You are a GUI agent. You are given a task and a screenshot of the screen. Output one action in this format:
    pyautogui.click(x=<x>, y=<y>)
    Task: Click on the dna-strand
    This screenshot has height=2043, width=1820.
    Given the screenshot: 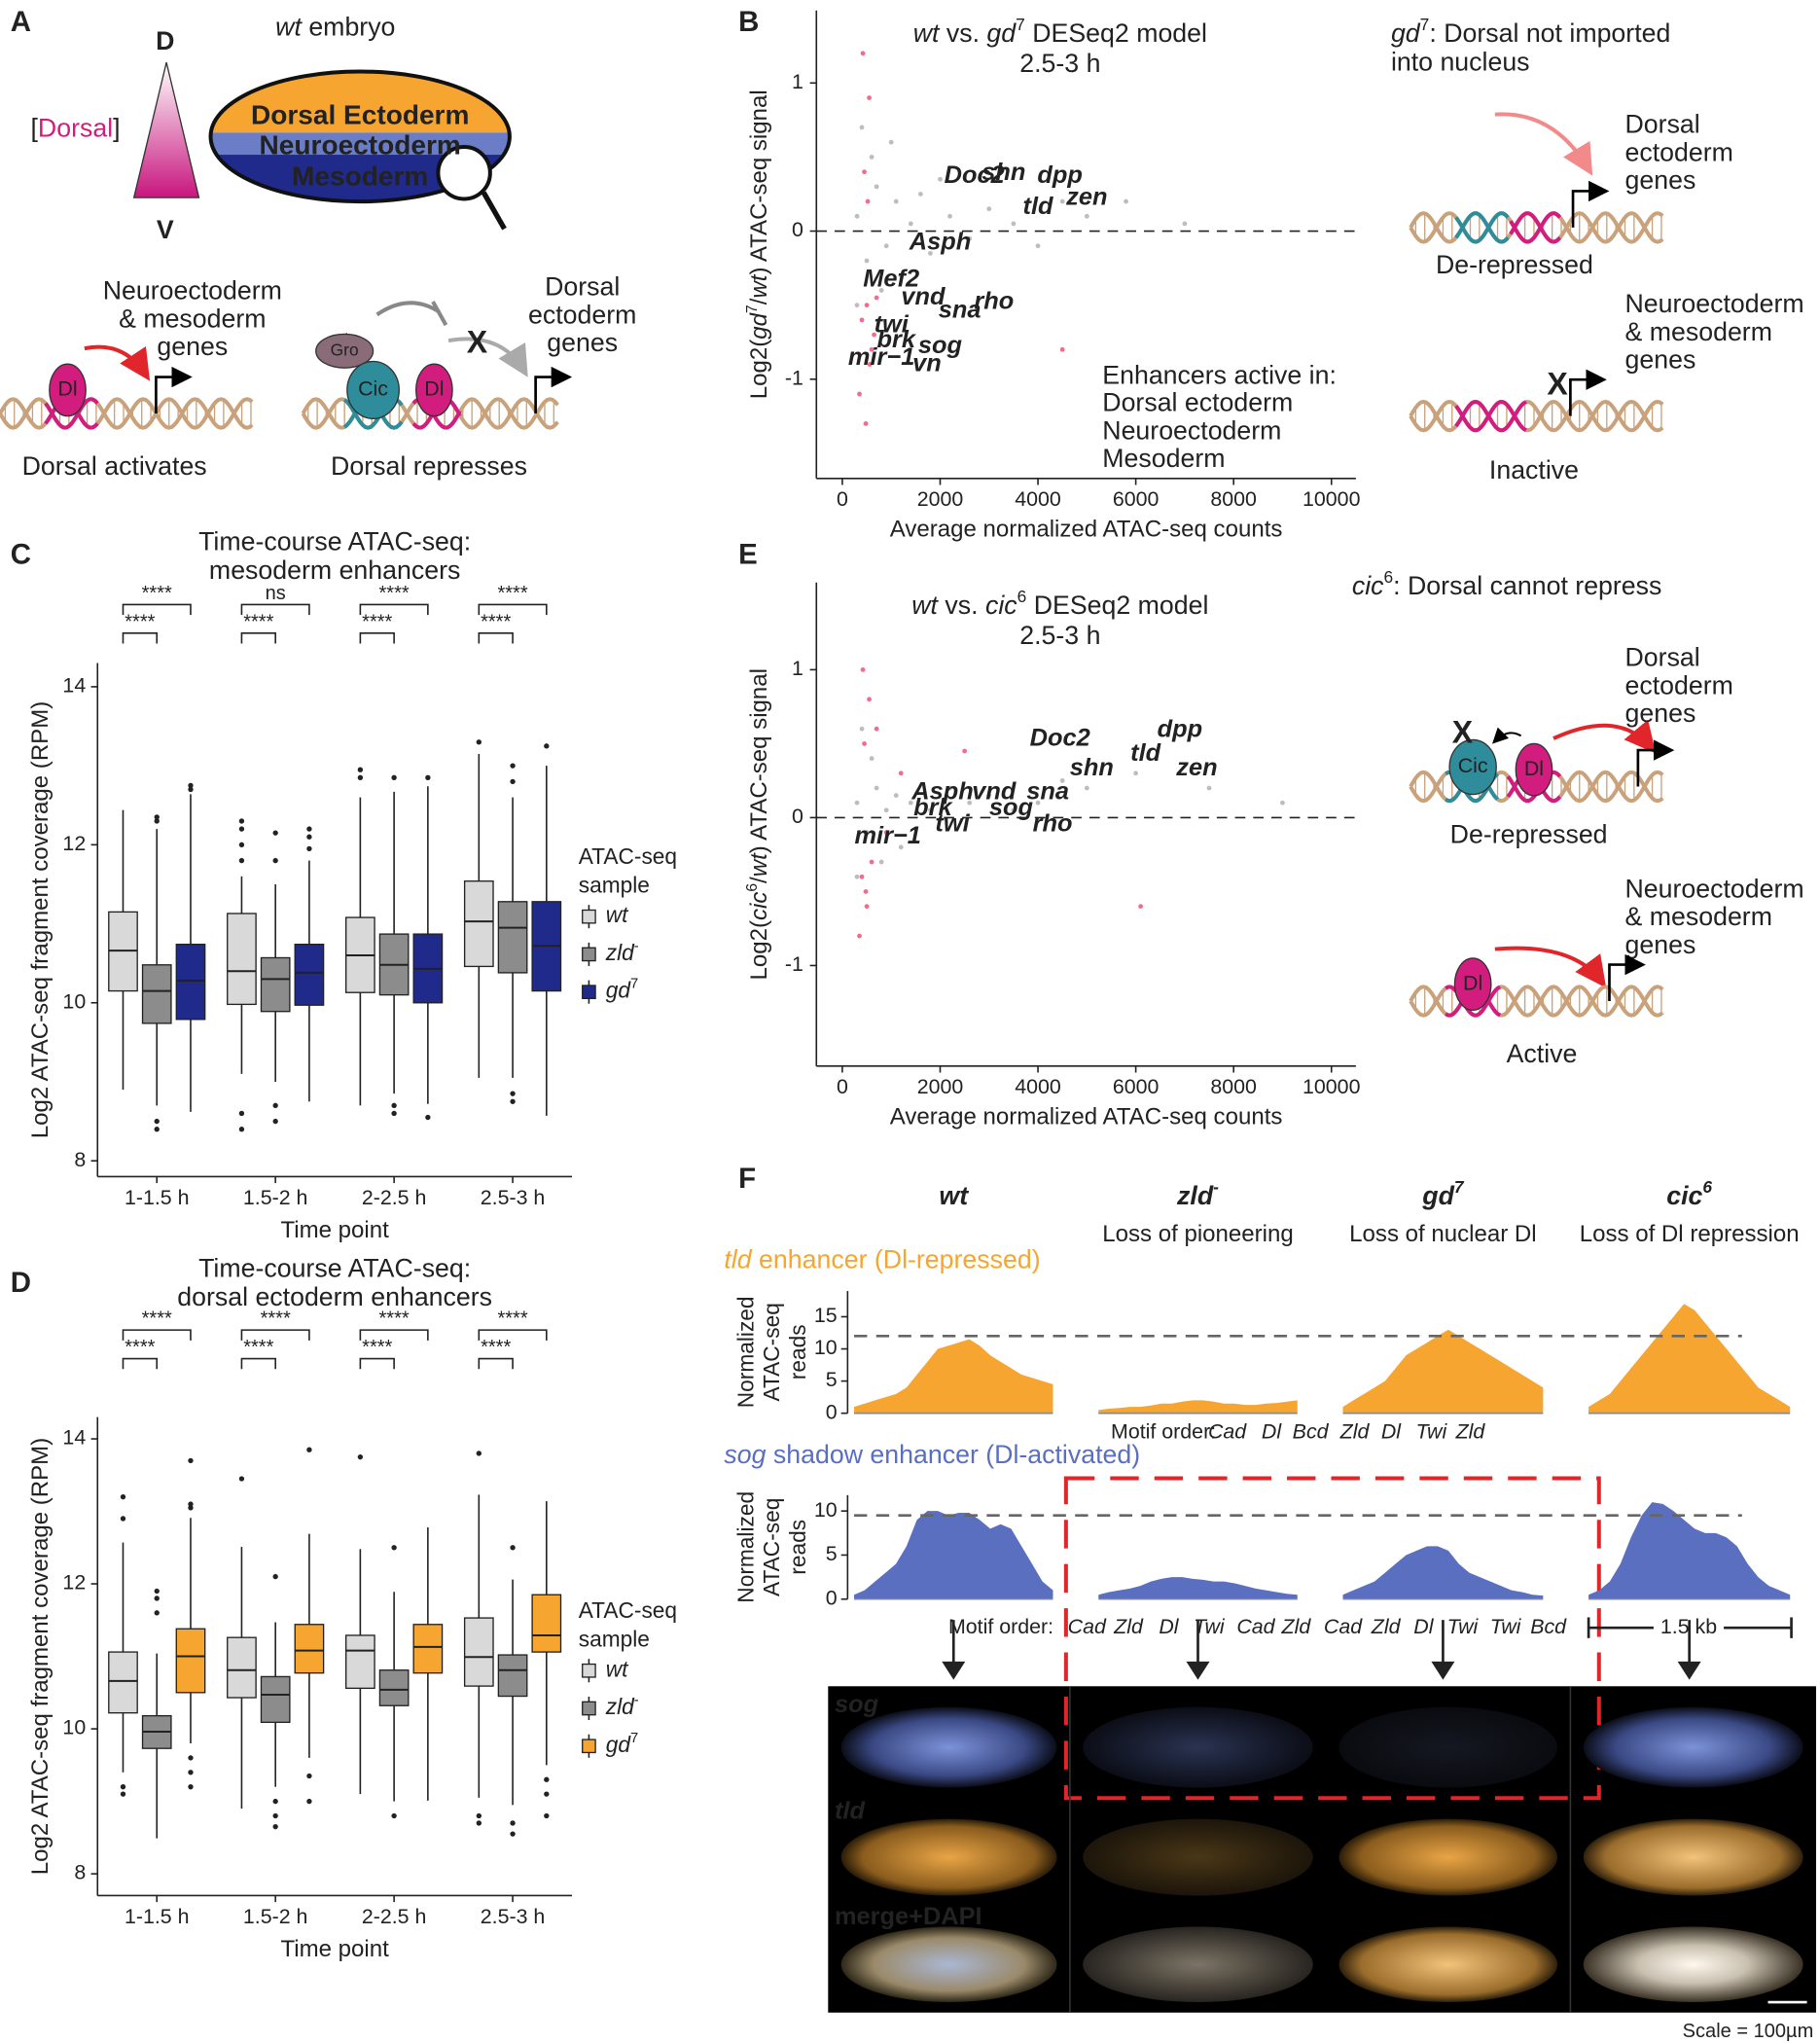 What is the action you would take?
    pyautogui.click(x=1535, y=227)
    